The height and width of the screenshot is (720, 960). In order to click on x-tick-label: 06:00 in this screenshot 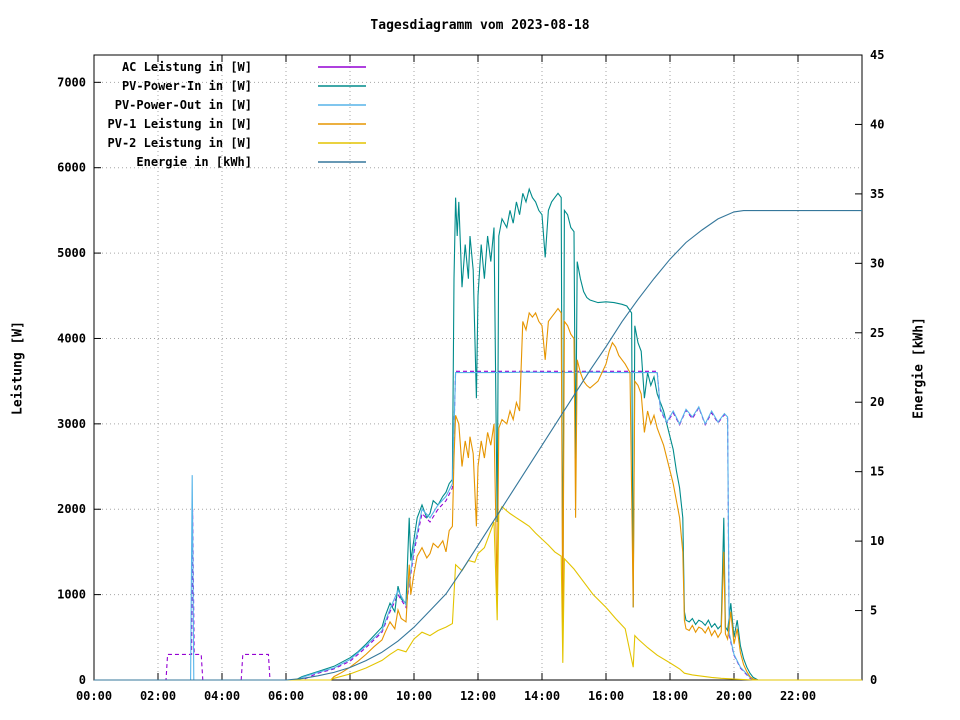, I will do `click(286, 696)`.